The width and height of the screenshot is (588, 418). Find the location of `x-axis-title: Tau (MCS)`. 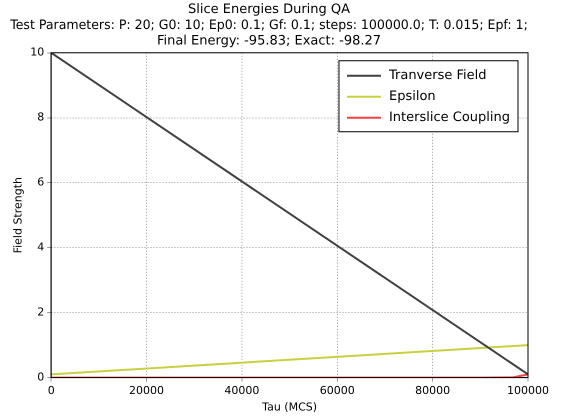

x-axis-title: Tau (MCS) is located at coordinates (289, 407).